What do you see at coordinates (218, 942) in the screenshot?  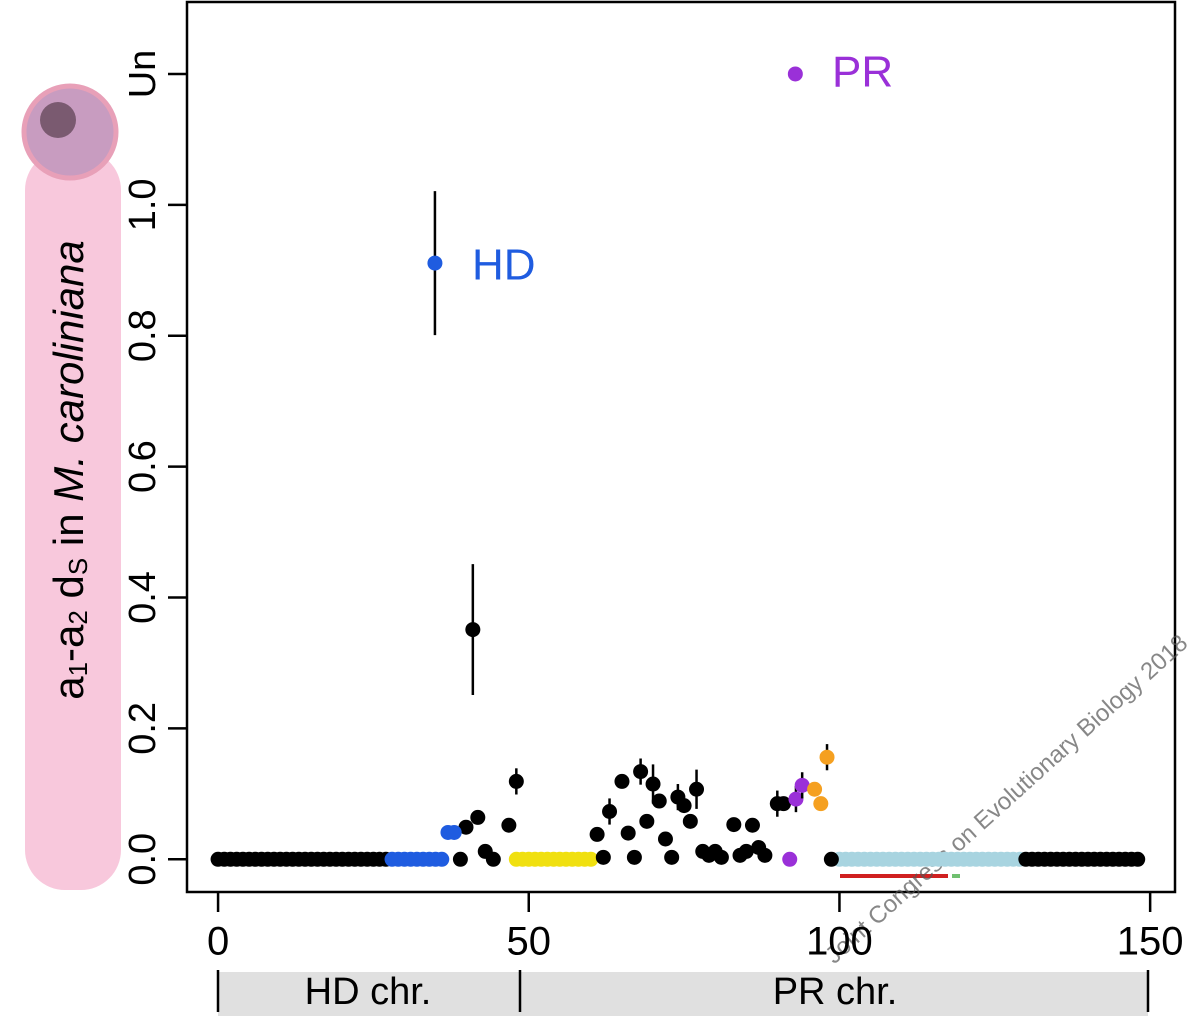 I see `x-tick-label: 0` at bounding box center [218, 942].